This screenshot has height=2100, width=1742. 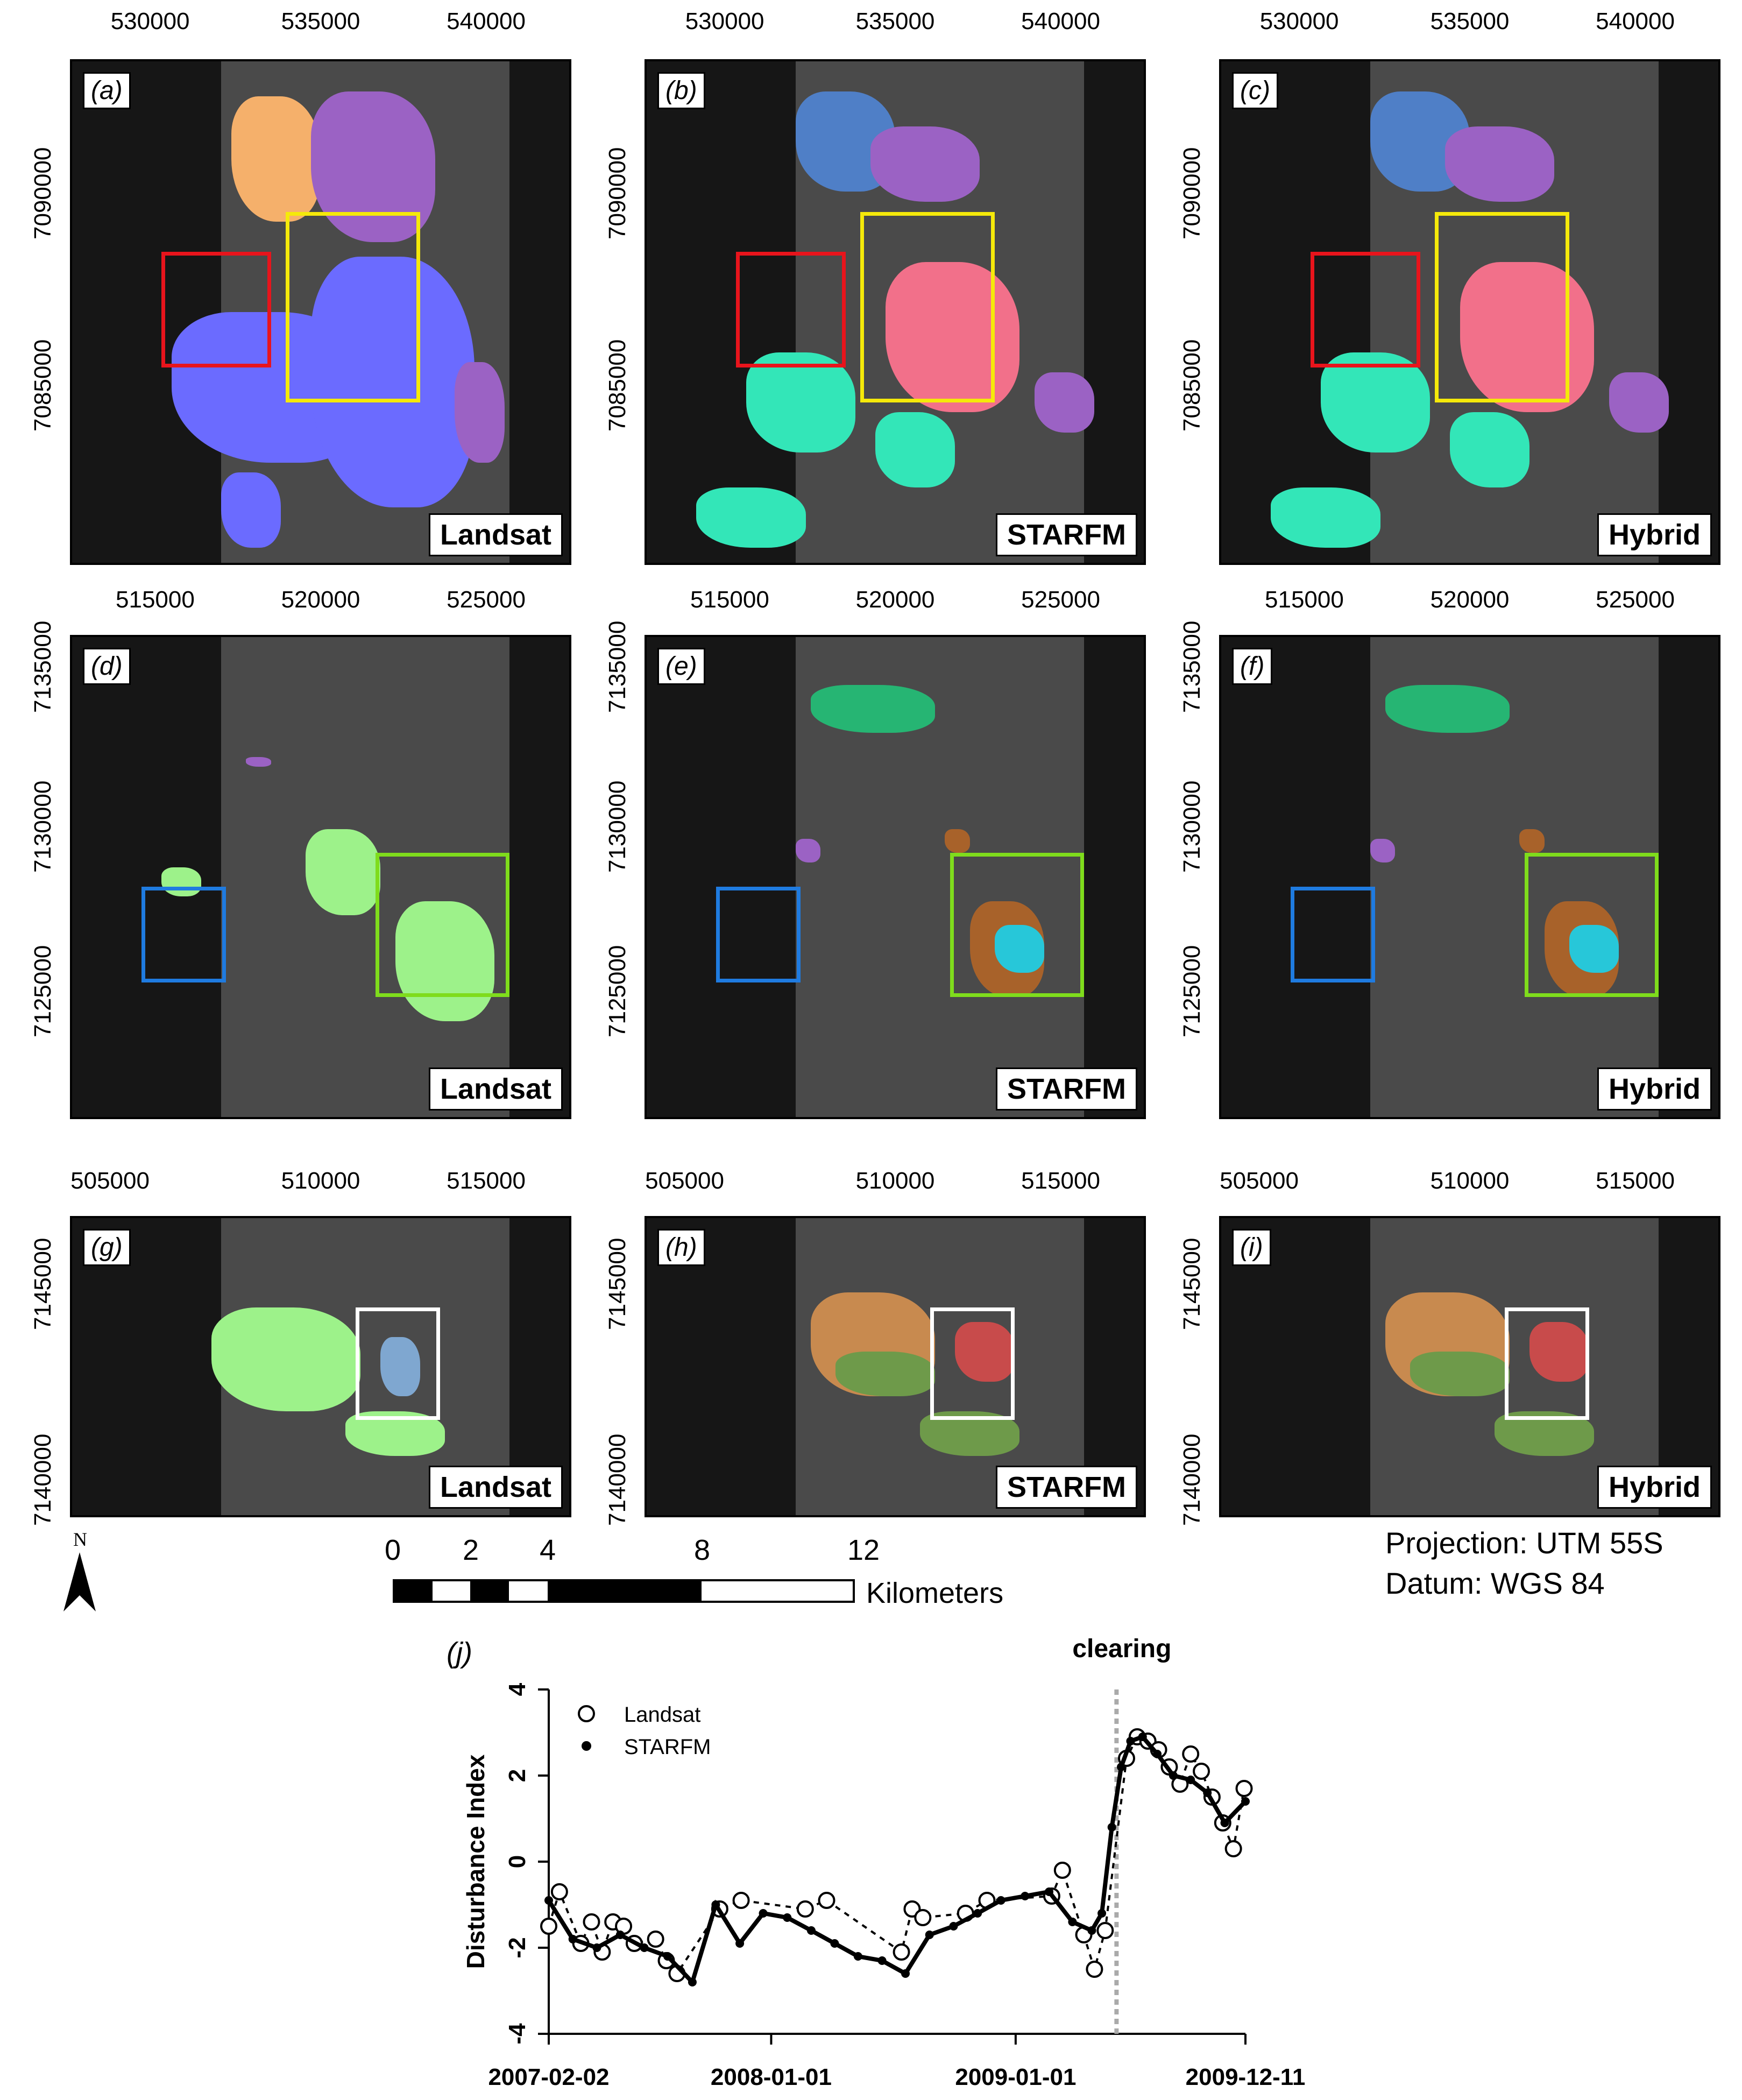 What do you see at coordinates (495, 534) in the screenshot?
I see `sensor-label: Landsat` at bounding box center [495, 534].